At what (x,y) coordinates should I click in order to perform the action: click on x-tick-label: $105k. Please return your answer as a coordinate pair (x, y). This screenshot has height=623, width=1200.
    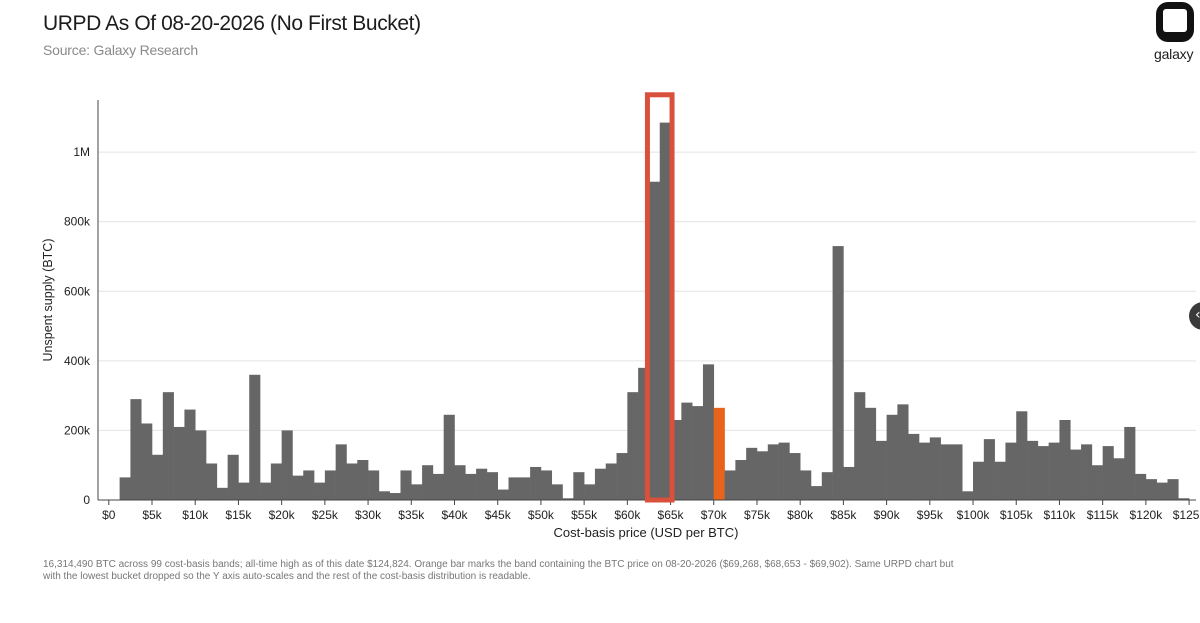
    Looking at the image, I should click on (1017, 515).